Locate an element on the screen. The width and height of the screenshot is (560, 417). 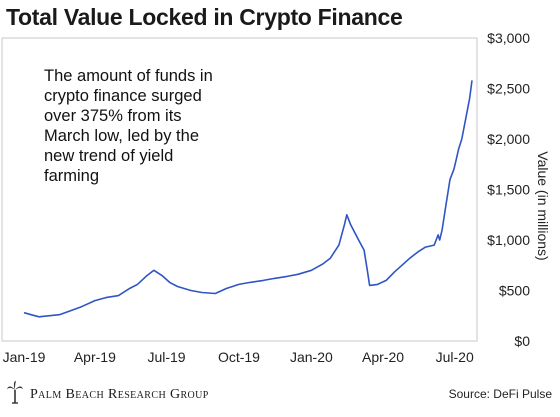
x-tick-label: Jan-19 is located at coordinates (24, 357).